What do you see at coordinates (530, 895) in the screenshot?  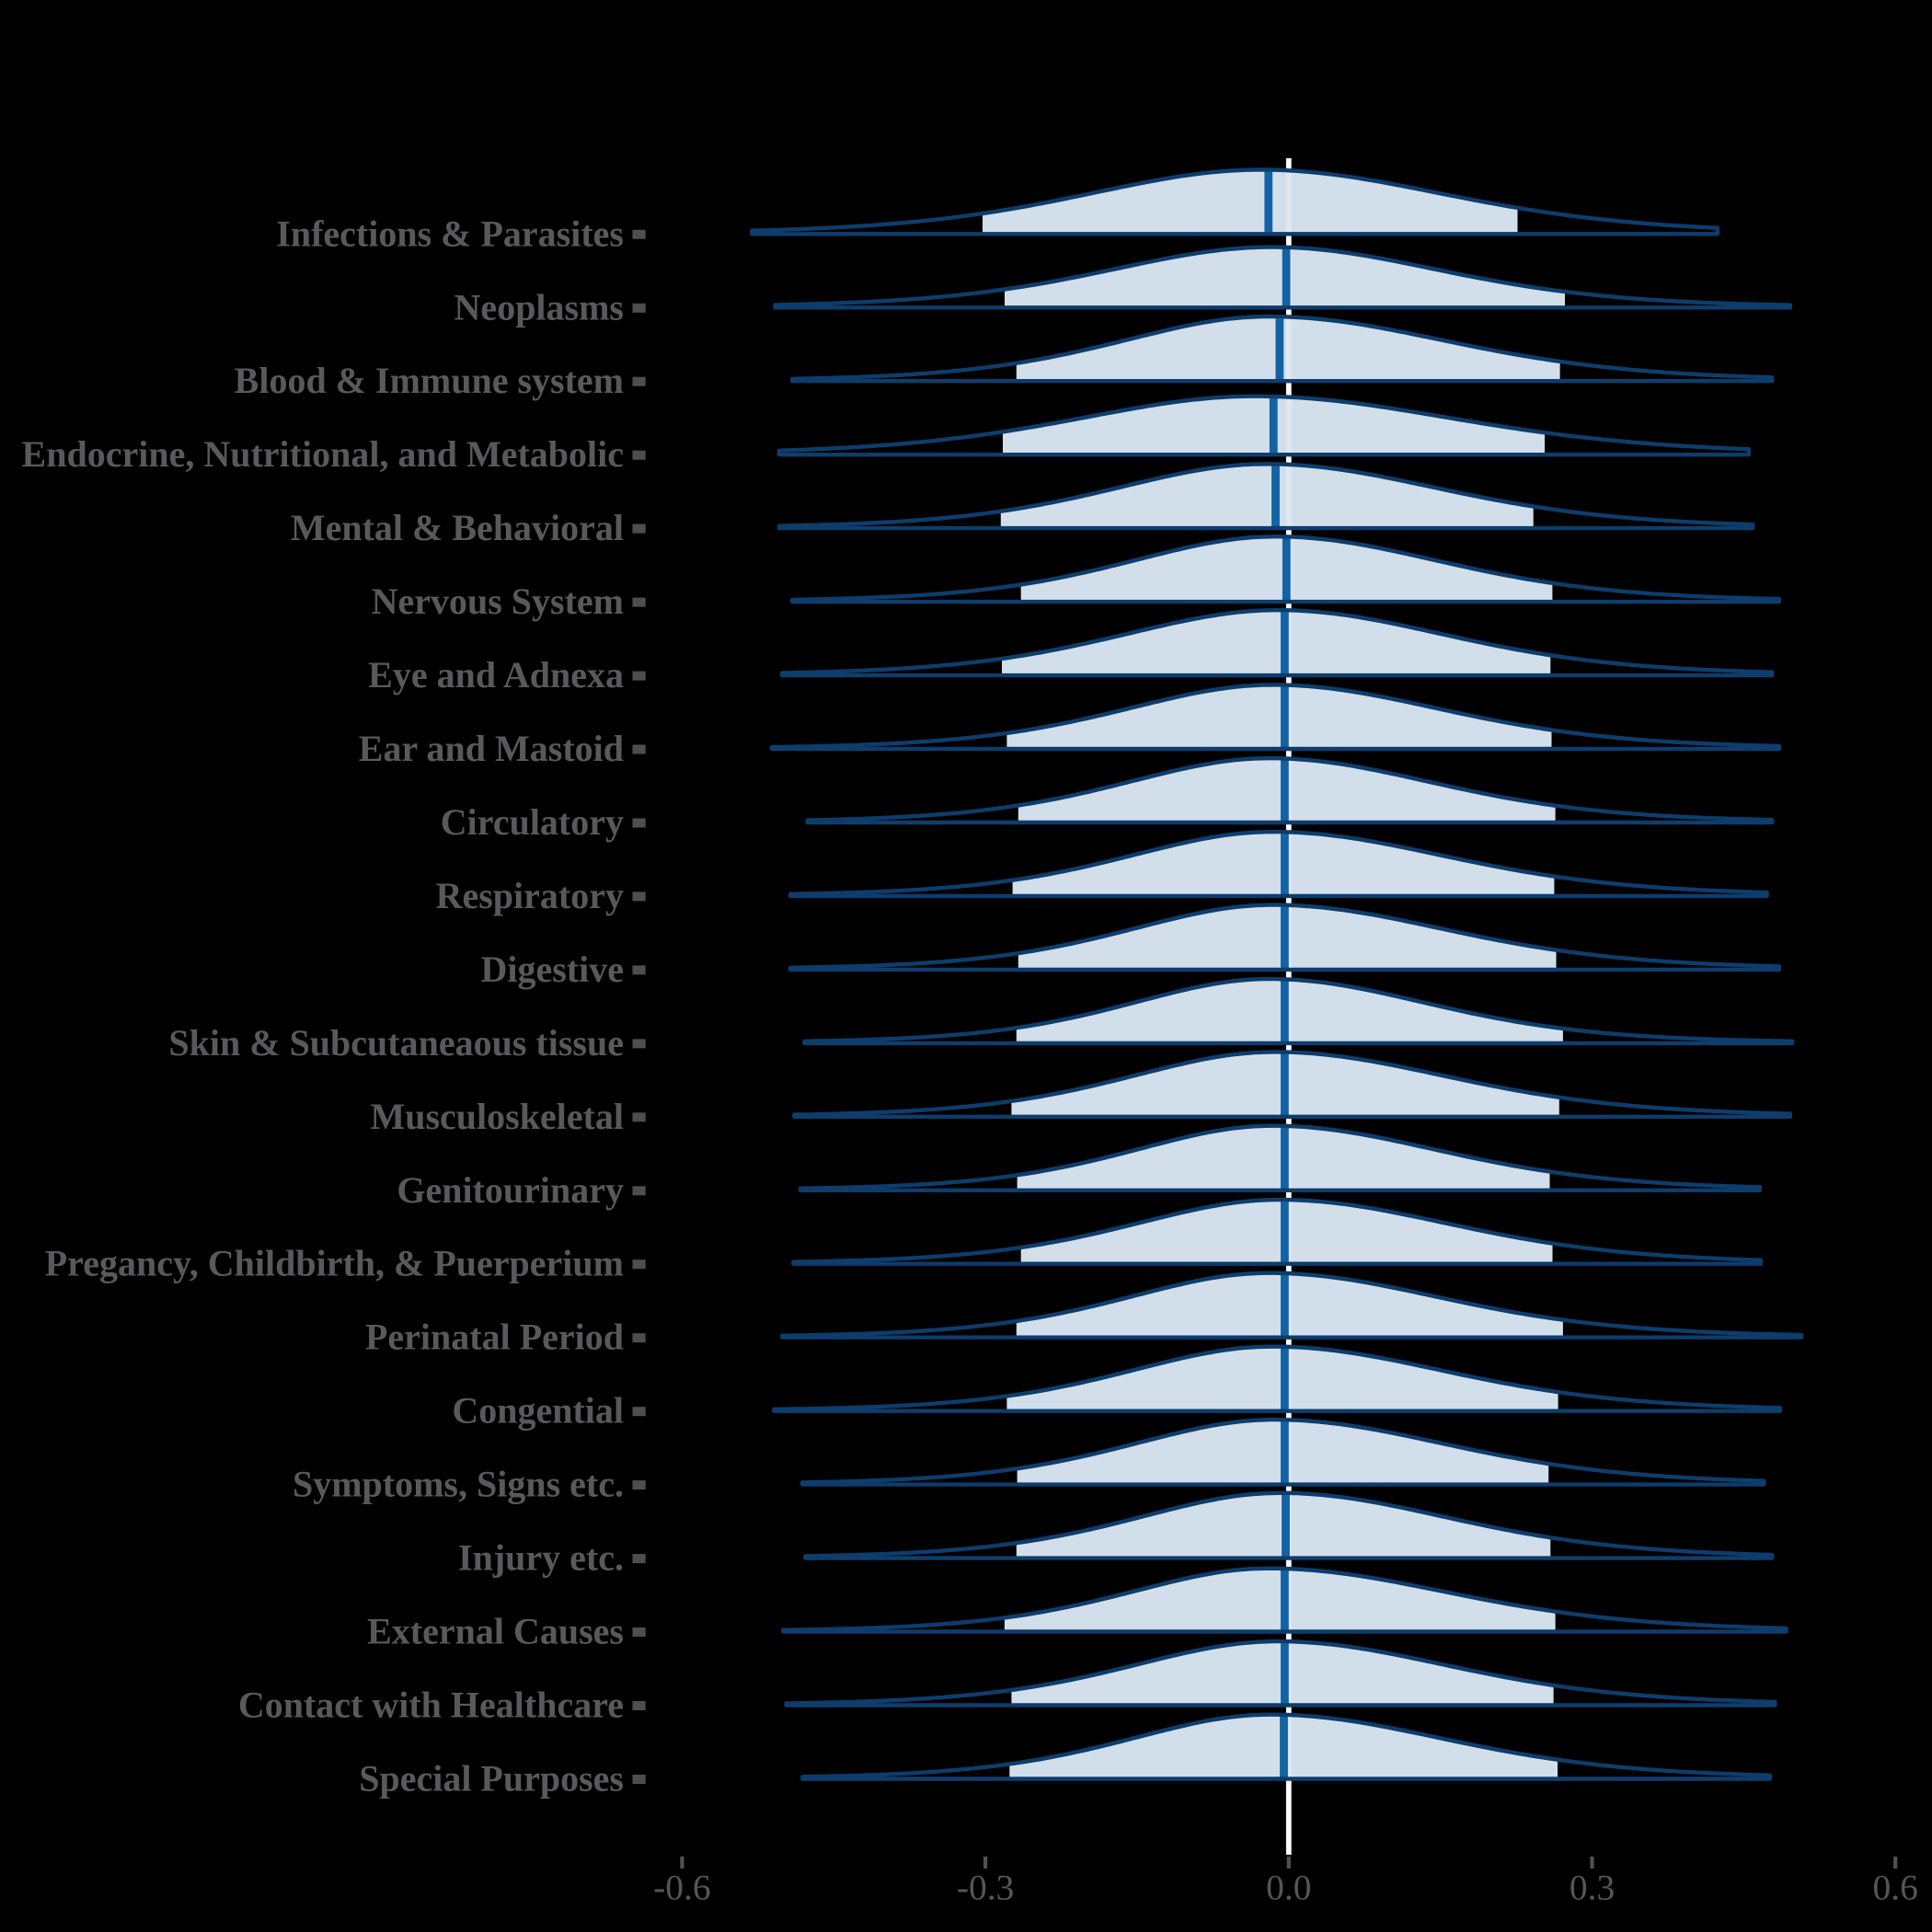 I see `svg-text: Respiratory` at bounding box center [530, 895].